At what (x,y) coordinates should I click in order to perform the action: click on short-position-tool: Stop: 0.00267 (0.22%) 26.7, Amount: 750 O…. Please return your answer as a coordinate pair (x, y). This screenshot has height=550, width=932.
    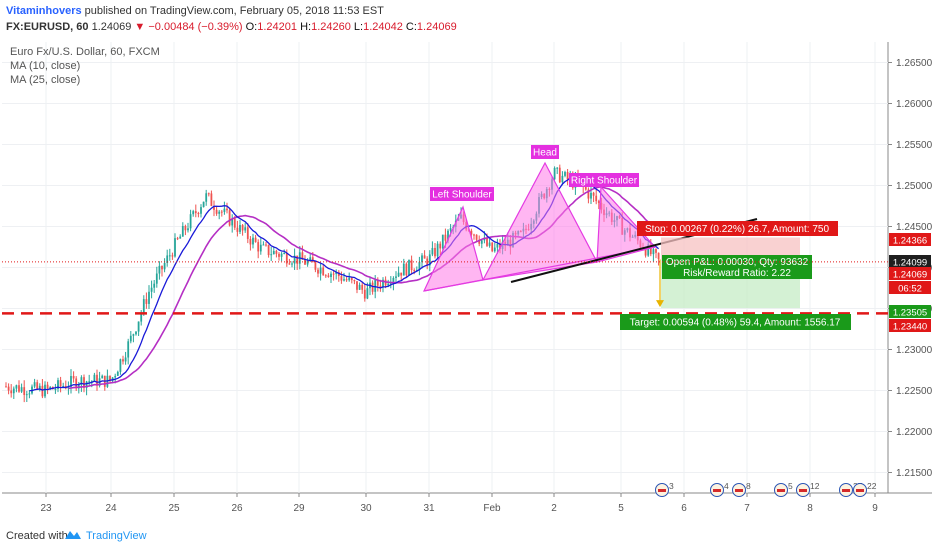
    Looking at the image, I should click on (735, 275).